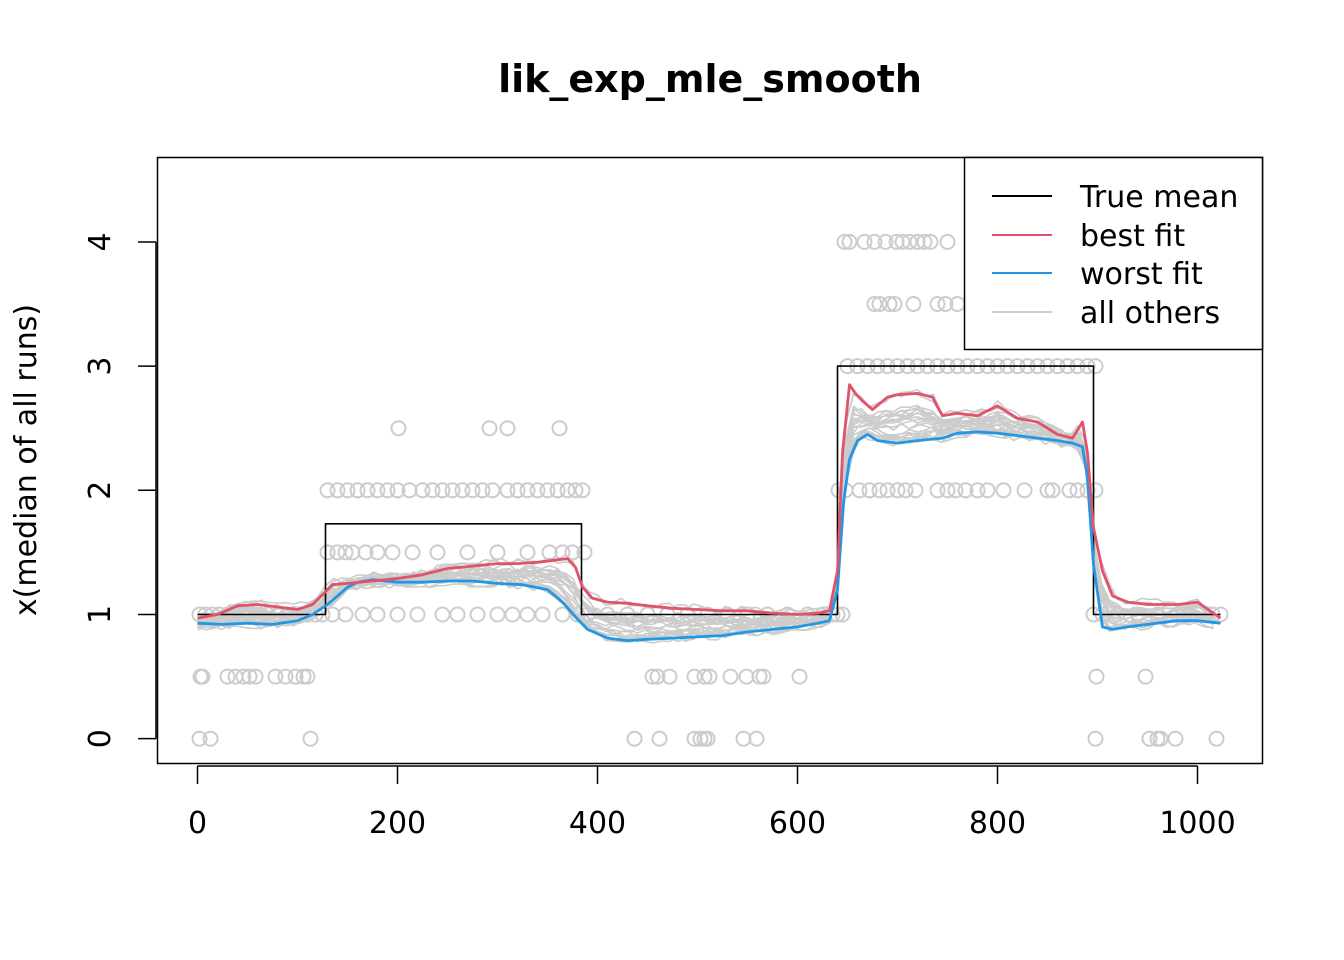 The image size is (1344, 960). I want to click on legend-box, so click(1113, 253).